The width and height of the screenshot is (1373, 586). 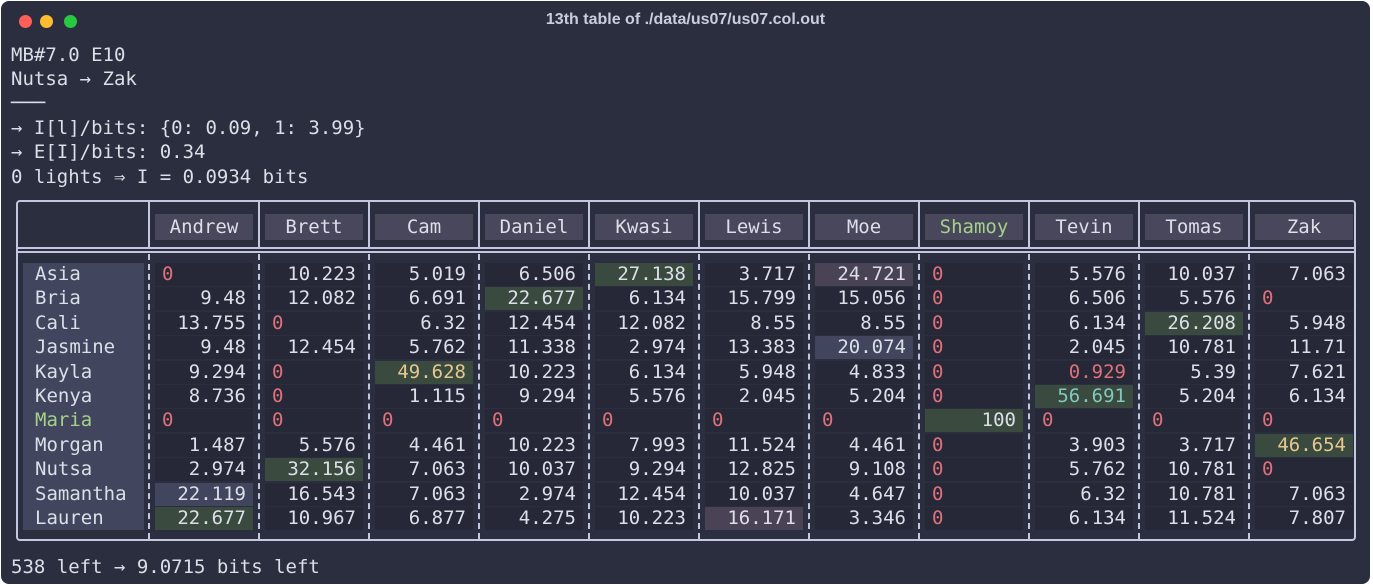 What do you see at coordinates (204, 396) in the screenshot?
I see `table-cell: 8.736` at bounding box center [204, 396].